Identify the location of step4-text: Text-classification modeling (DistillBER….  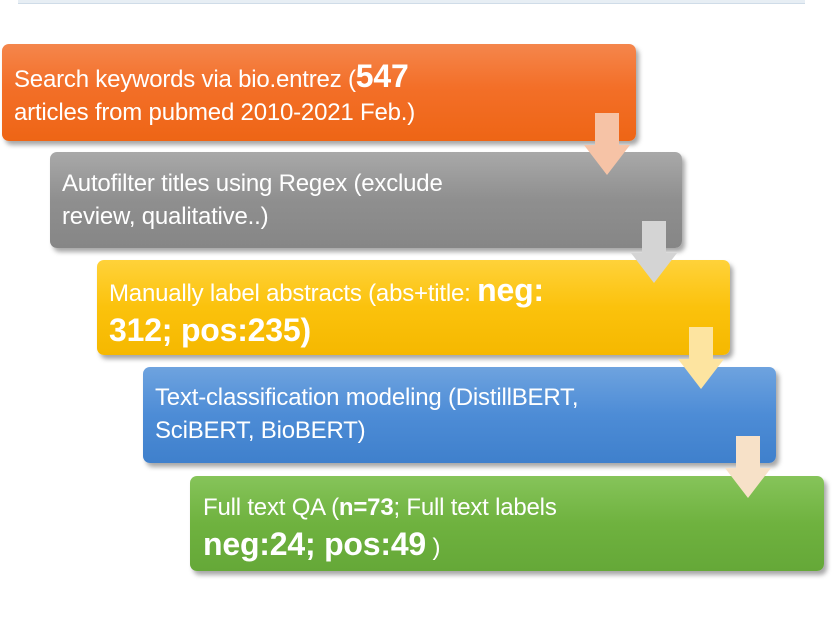
(367, 397).